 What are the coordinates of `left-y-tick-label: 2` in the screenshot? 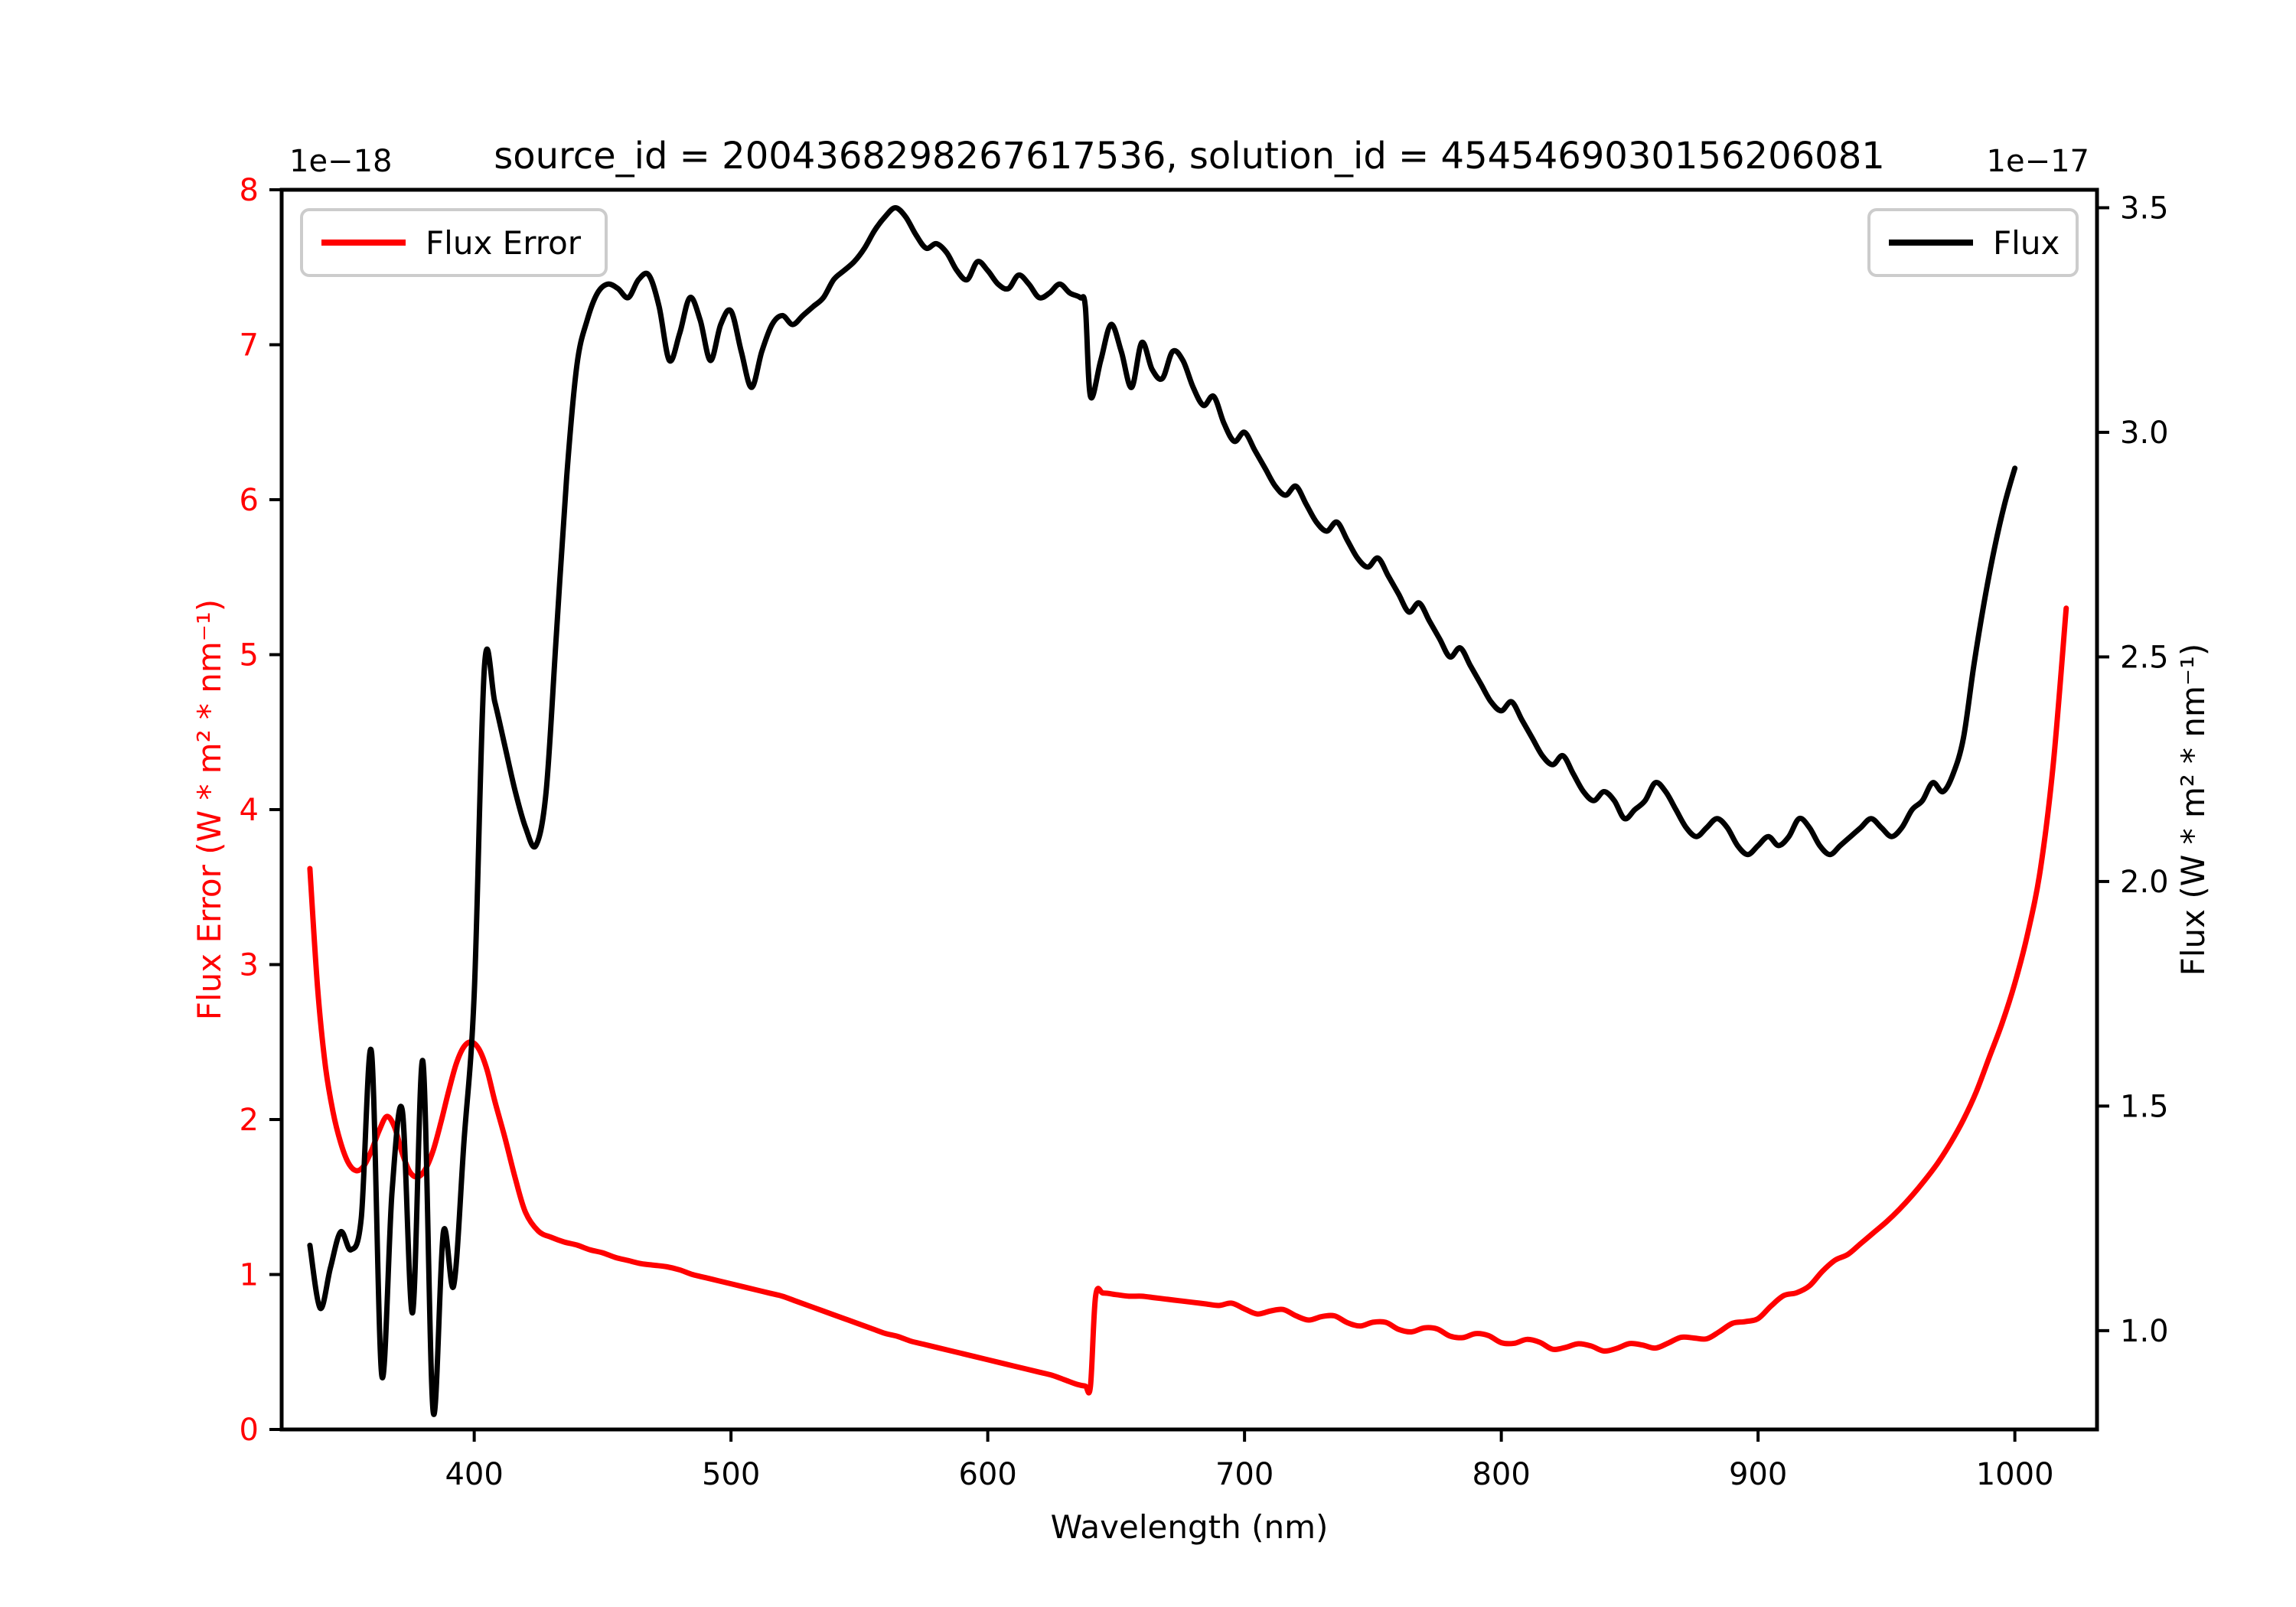 It's located at (249, 1120).